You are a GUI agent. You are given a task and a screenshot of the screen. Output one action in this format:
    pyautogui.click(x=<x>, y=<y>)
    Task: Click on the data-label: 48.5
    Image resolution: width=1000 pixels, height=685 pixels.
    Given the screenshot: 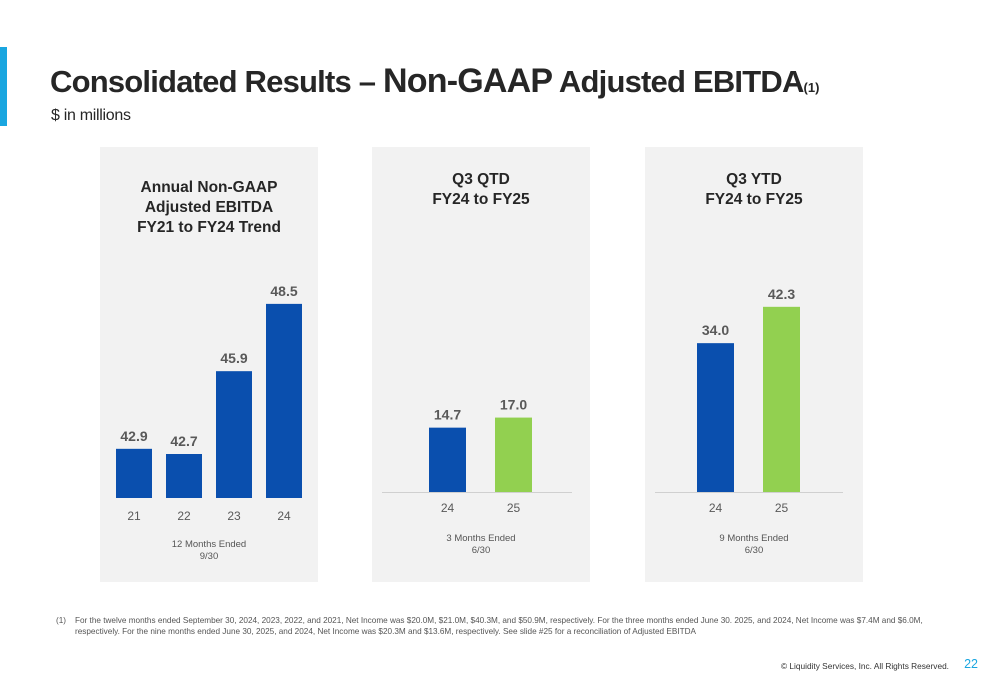 What is the action you would take?
    pyautogui.click(x=283, y=291)
    